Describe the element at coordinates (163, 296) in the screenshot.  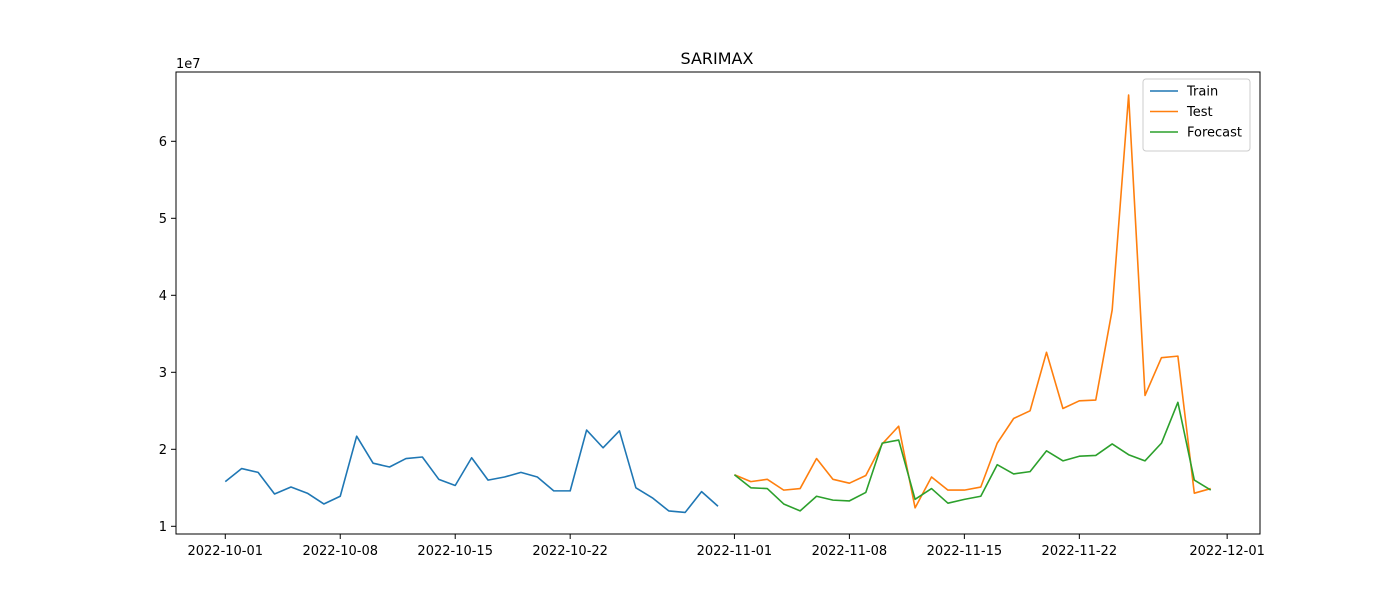
I see `y-tick-label: 4` at that location.